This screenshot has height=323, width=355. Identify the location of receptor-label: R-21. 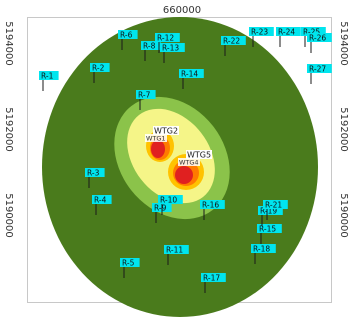
(273, 205).